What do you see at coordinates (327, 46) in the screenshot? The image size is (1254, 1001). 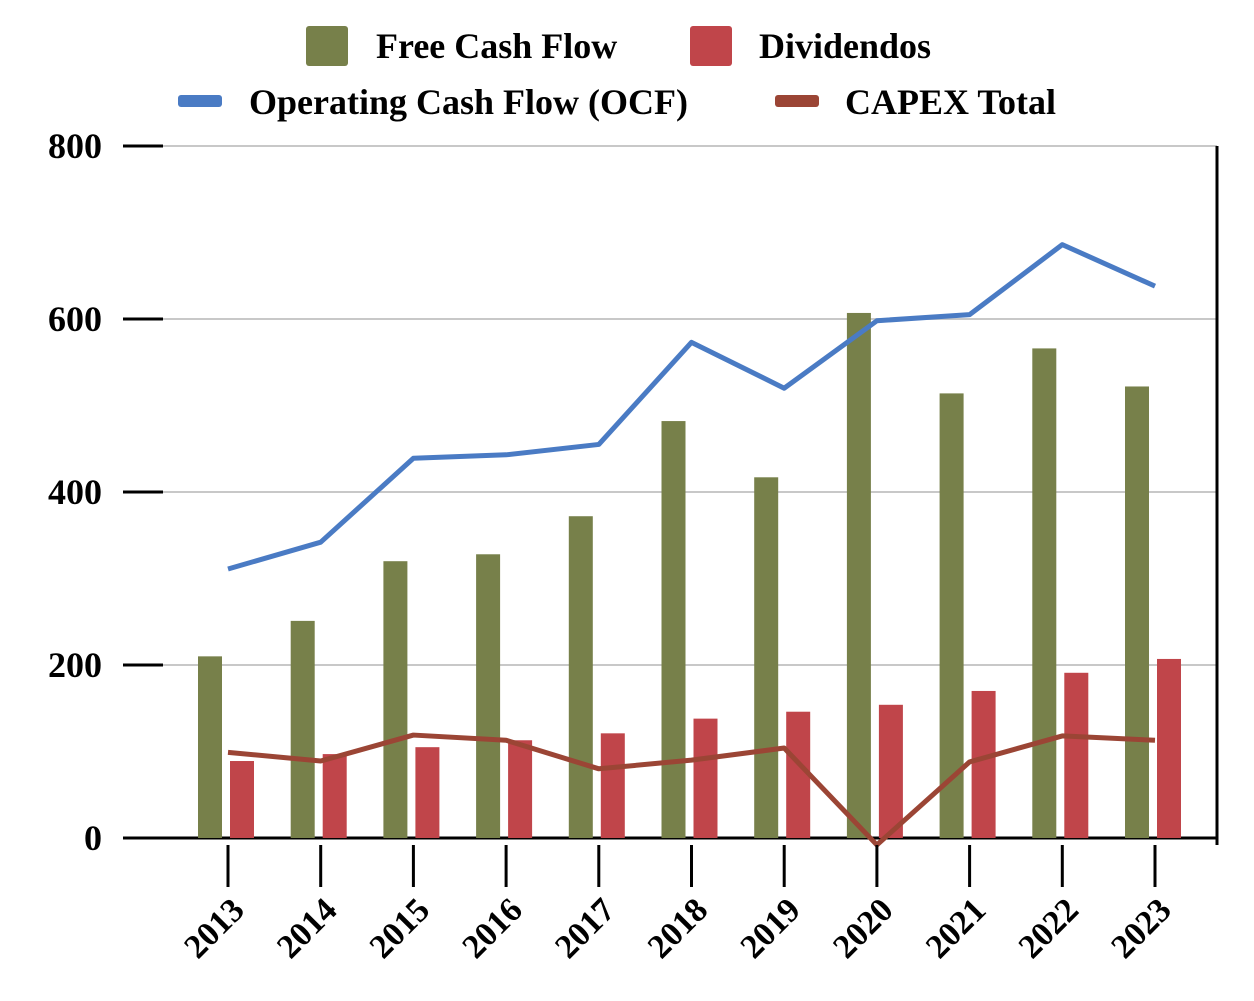 I see `legend-swatch-free-cash-flow` at bounding box center [327, 46].